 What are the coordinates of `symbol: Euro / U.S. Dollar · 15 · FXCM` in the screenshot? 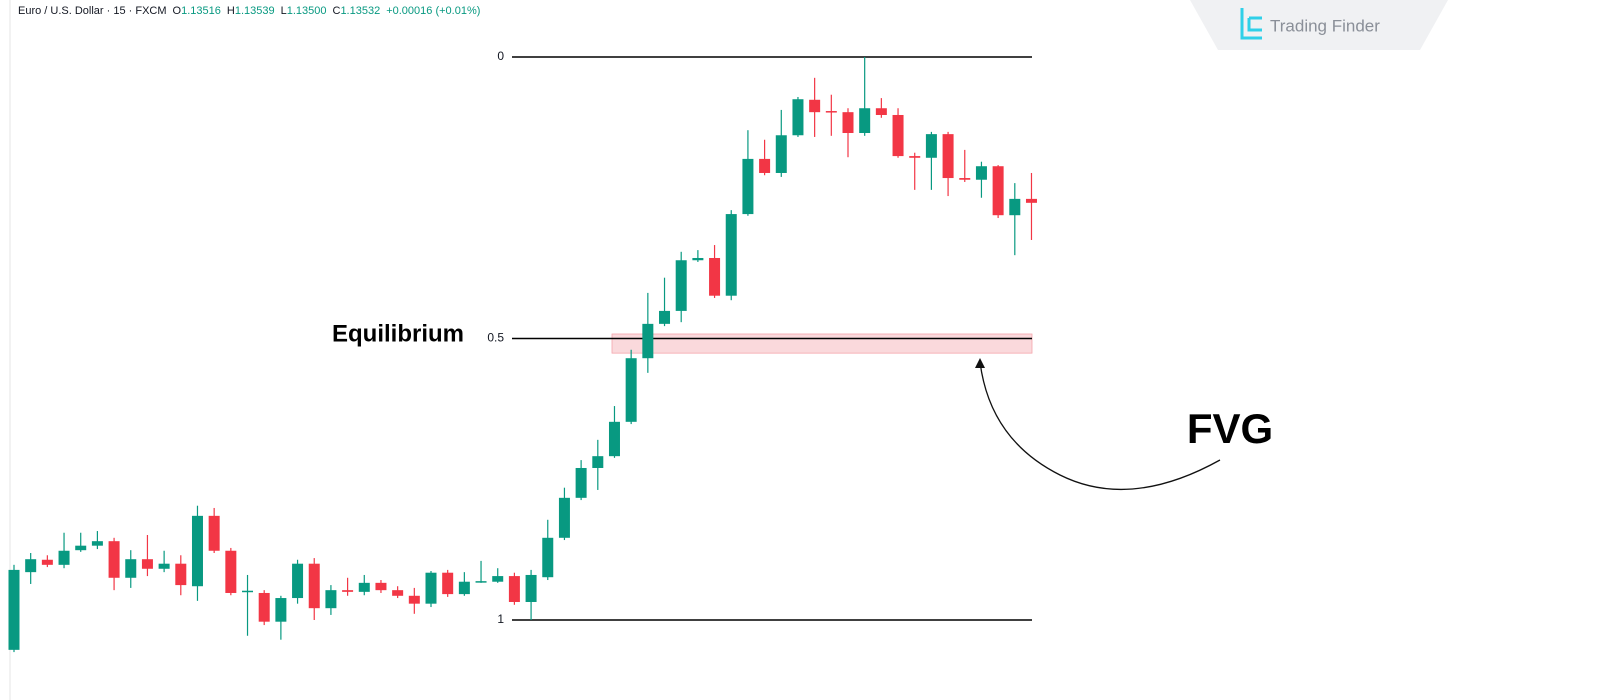 It's located at (92, 11).